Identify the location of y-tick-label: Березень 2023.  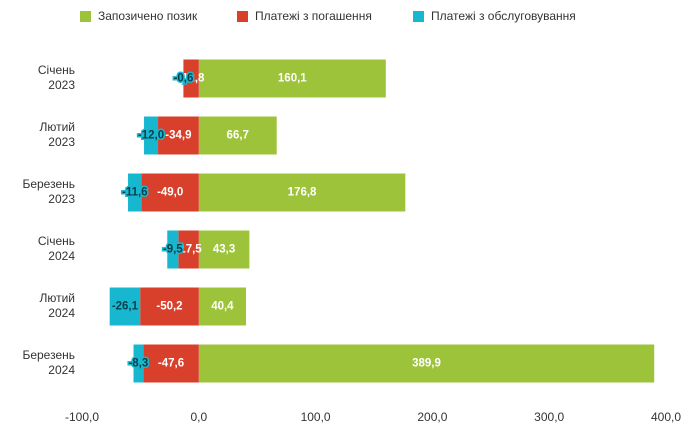
(48, 191).